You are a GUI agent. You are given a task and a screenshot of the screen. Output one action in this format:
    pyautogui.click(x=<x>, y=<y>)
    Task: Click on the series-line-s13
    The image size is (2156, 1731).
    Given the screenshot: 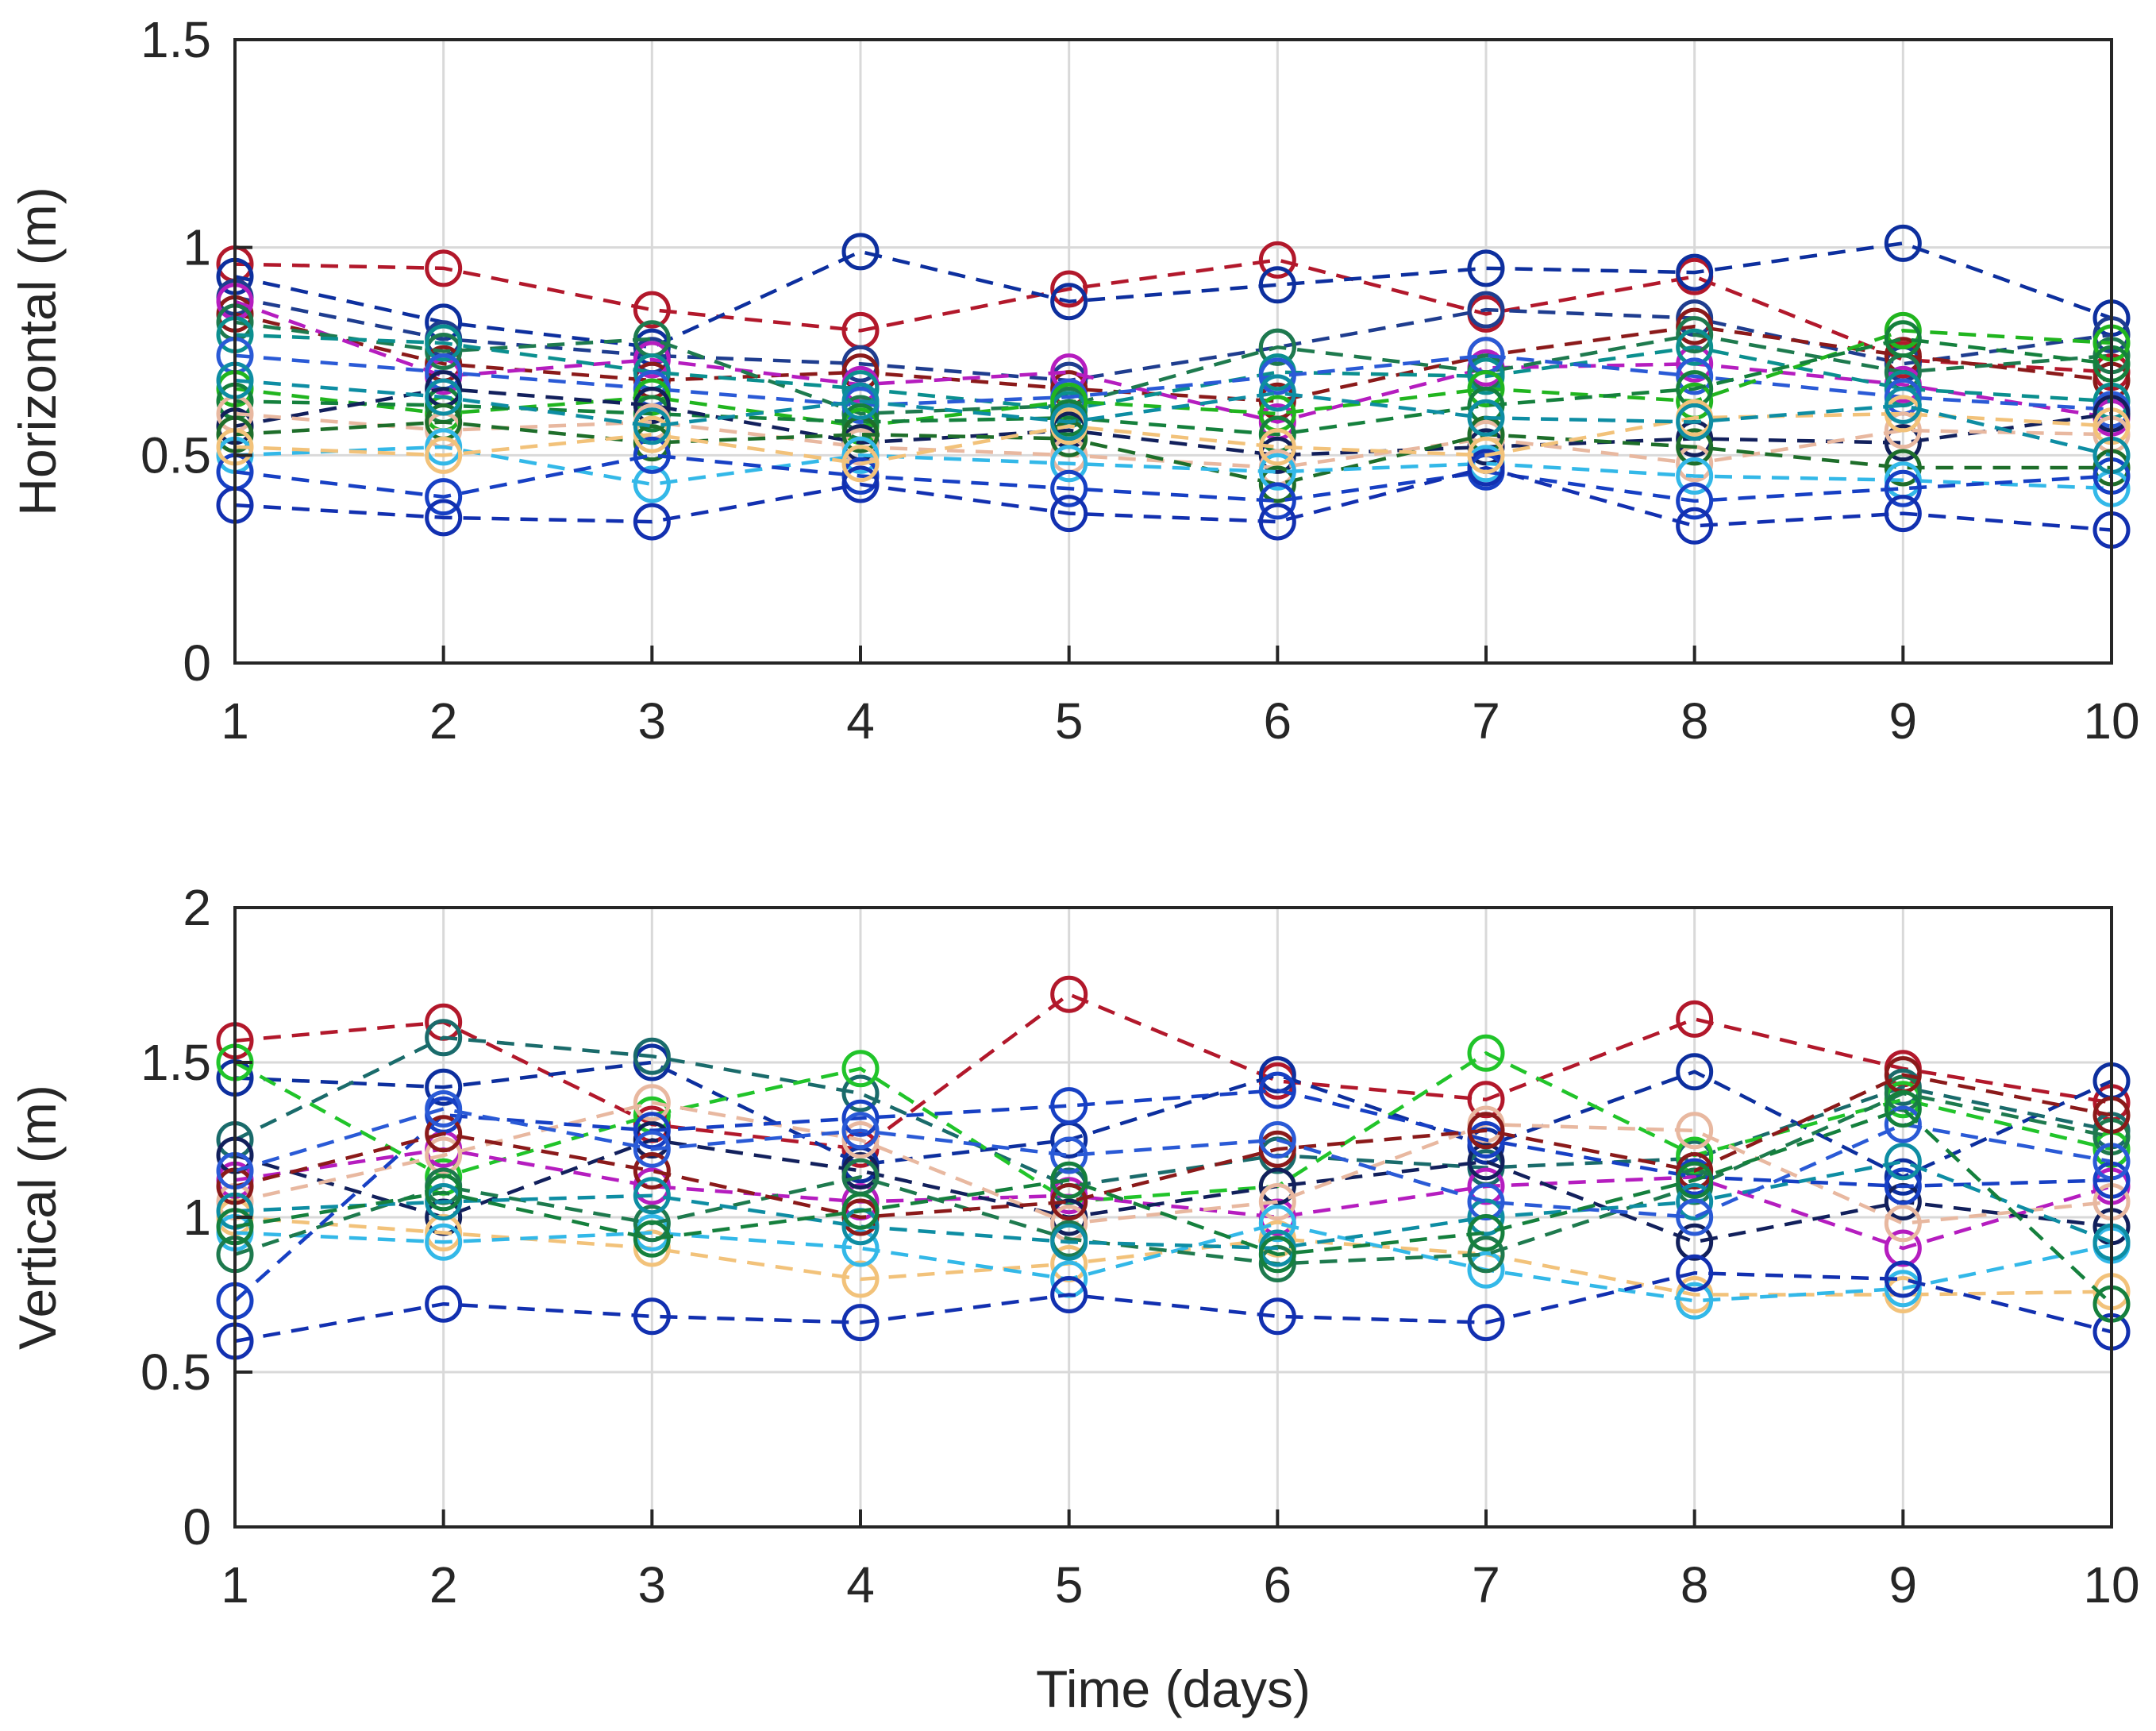 What is the action you would take?
    pyautogui.click(x=1173, y=1146)
    